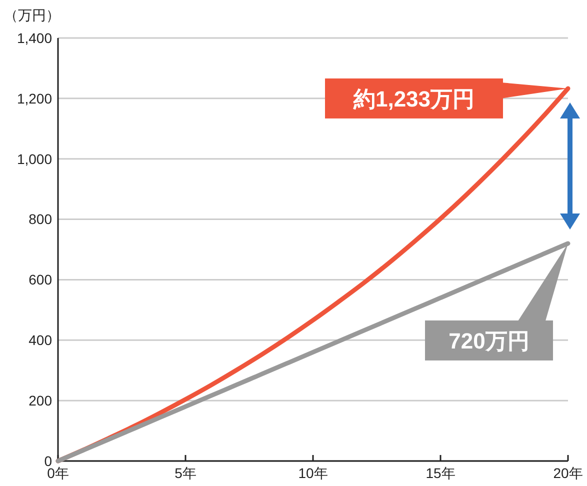 This screenshot has height=486, width=587. What do you see at coordinates (441, 473) in the screenshot?
I see `x-tick-label: 15年` at bounding box center [441, 473].